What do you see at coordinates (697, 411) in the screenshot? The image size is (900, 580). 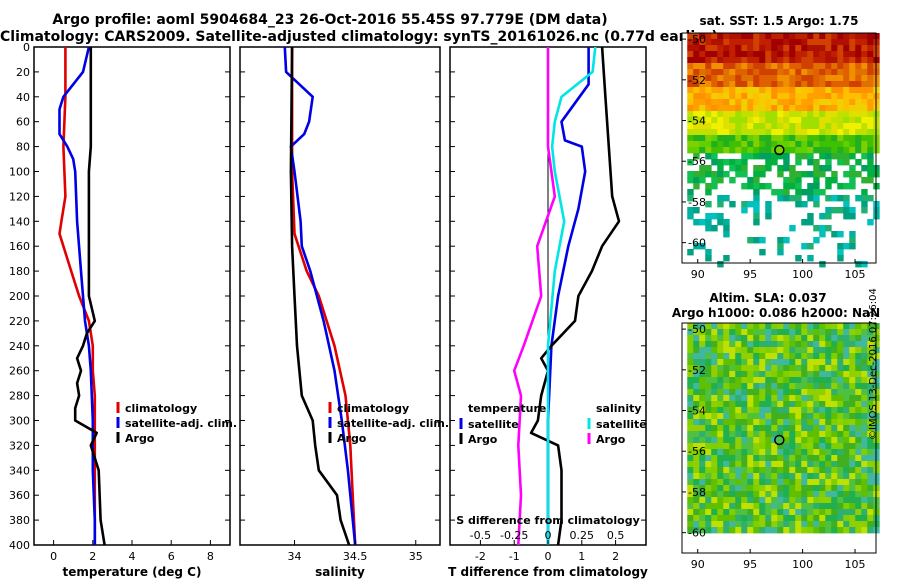 I see `map-y-tick-label: -54` at bounding box center [697, 411].